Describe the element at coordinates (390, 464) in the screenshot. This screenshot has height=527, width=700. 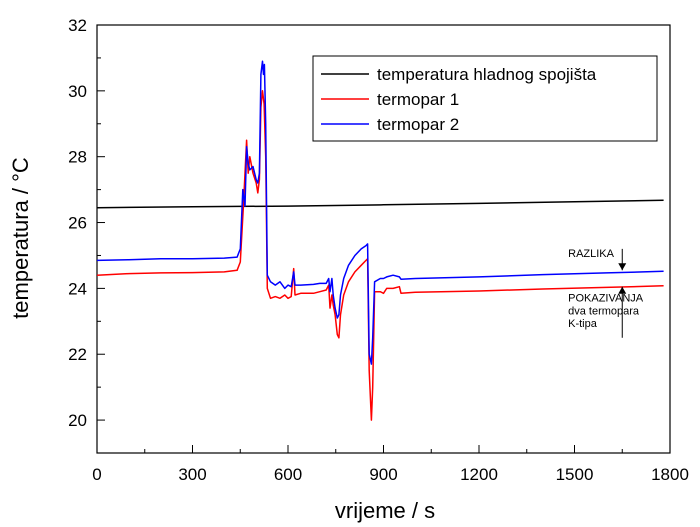
I see `x-axis-ticks: 0 300 600 900 1200 1500 1800` at that location.